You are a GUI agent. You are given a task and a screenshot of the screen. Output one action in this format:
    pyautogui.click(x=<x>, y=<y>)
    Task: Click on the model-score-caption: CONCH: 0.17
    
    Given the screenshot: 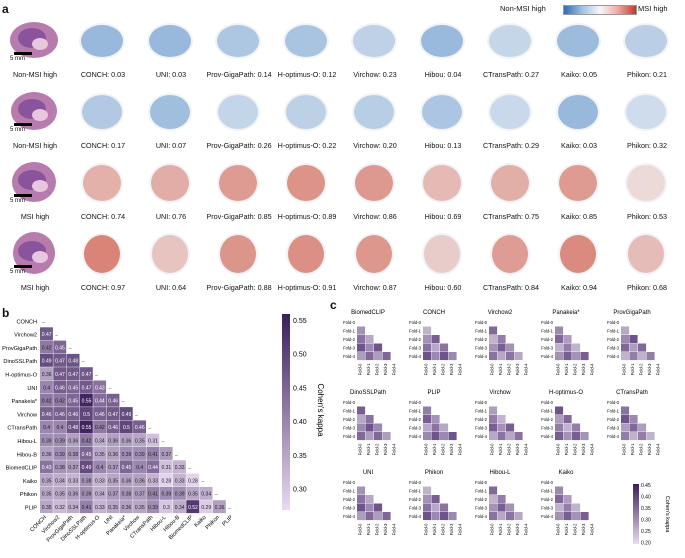 What is the action you would take?
    pyautogui.click(x=103, y=145)
    